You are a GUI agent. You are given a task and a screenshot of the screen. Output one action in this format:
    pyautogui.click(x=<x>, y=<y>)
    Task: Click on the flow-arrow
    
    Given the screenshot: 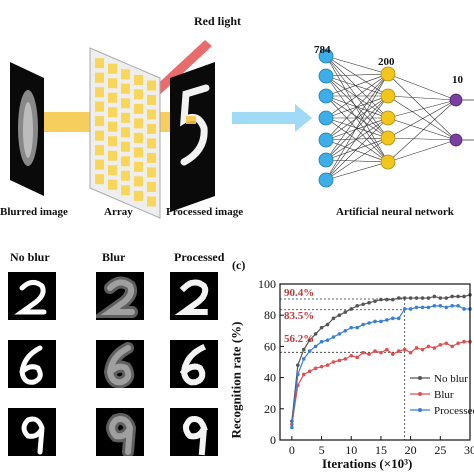 What is the action you would take?
    pyautogui.click(x=272, y=118)
    